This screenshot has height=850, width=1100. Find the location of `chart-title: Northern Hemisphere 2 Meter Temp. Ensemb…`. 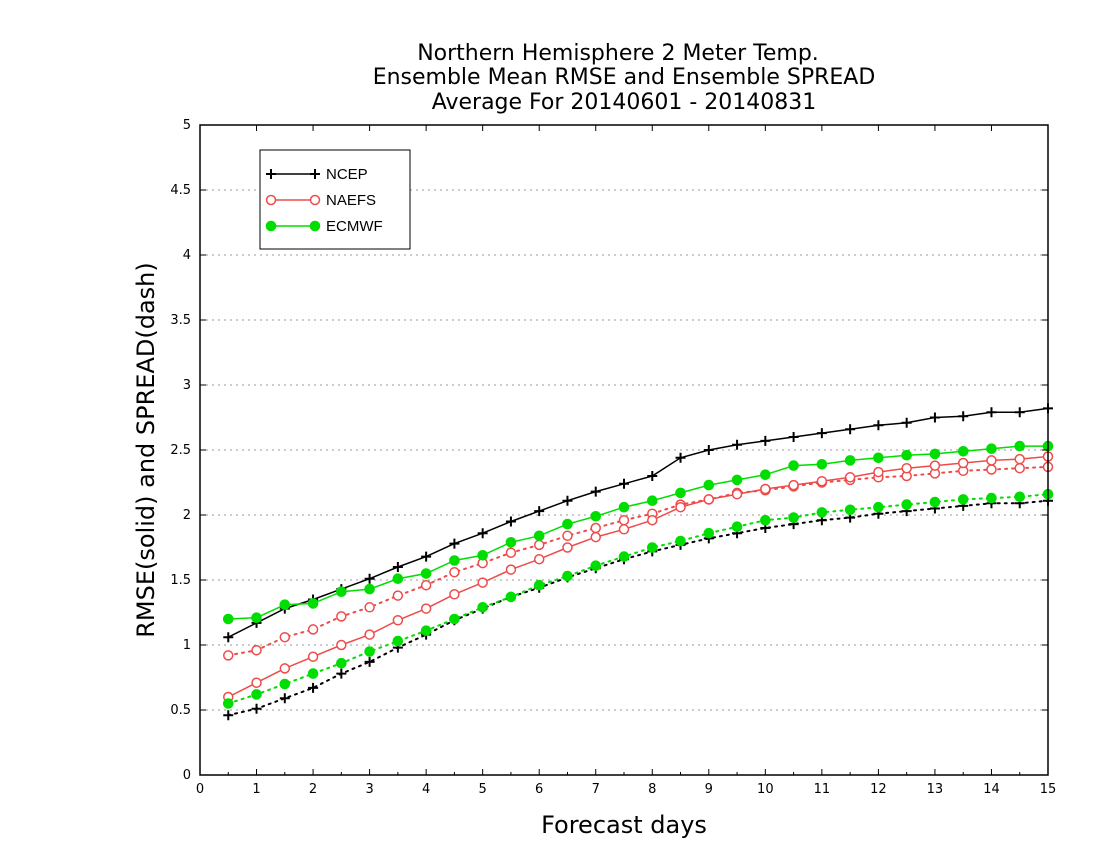

chart-title: Northern Hemisphere 2 Meter Temp. Ensemb… is located at coordinates (624, 78).